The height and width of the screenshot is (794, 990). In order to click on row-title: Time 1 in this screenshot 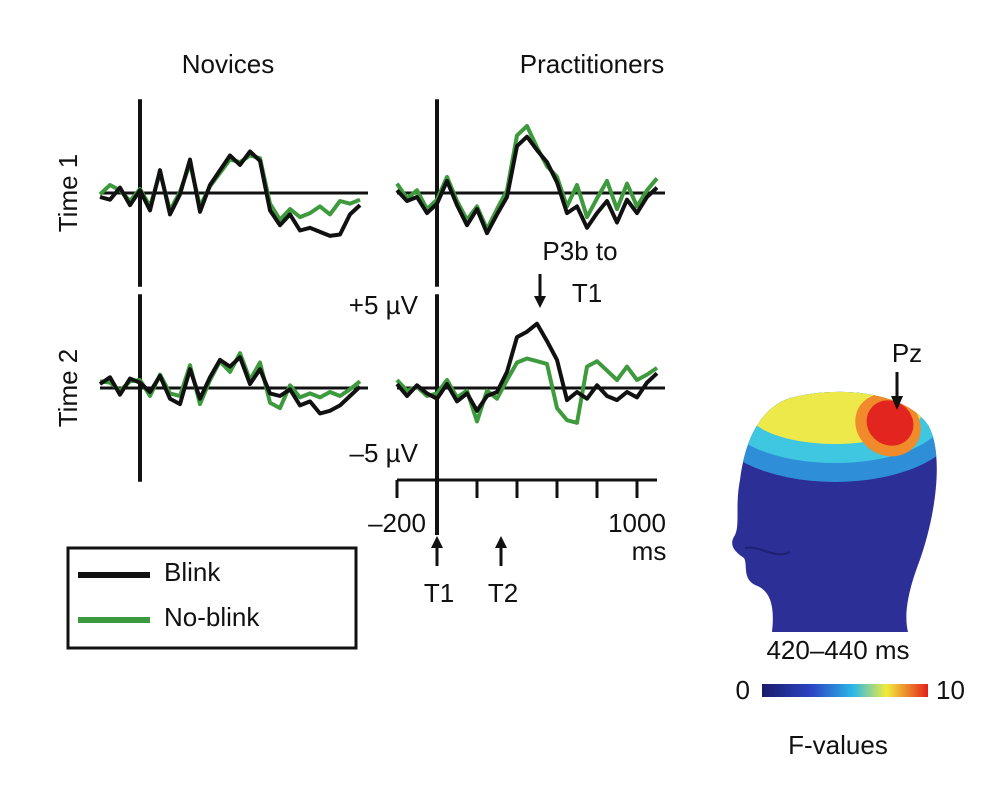, I will do `click(68, 193)`.